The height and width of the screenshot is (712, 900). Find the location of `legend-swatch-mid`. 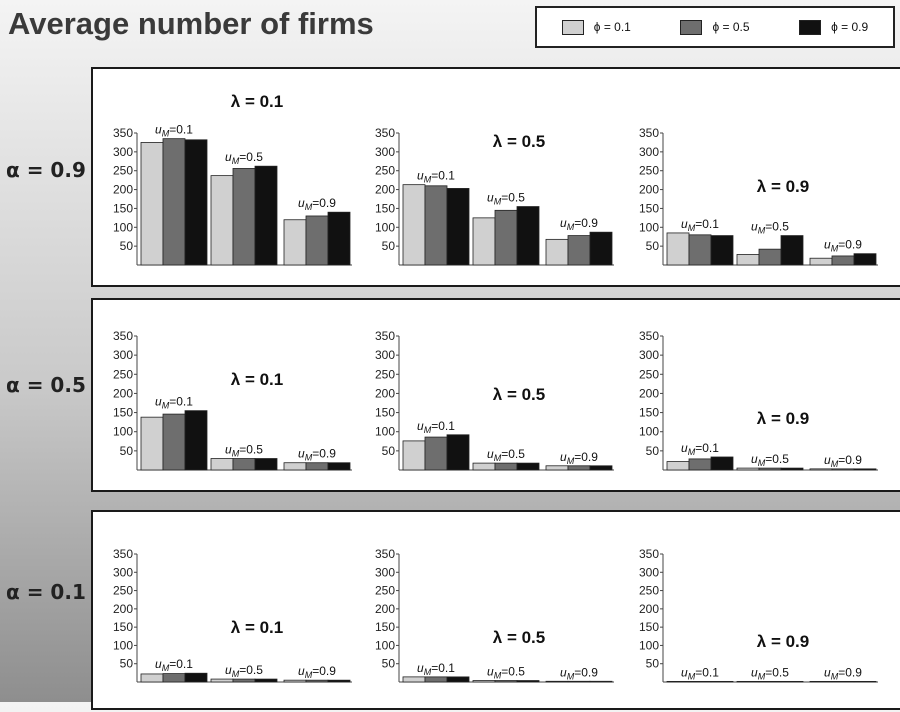

legend-swatch-mid is located at coordinates (691, 27).